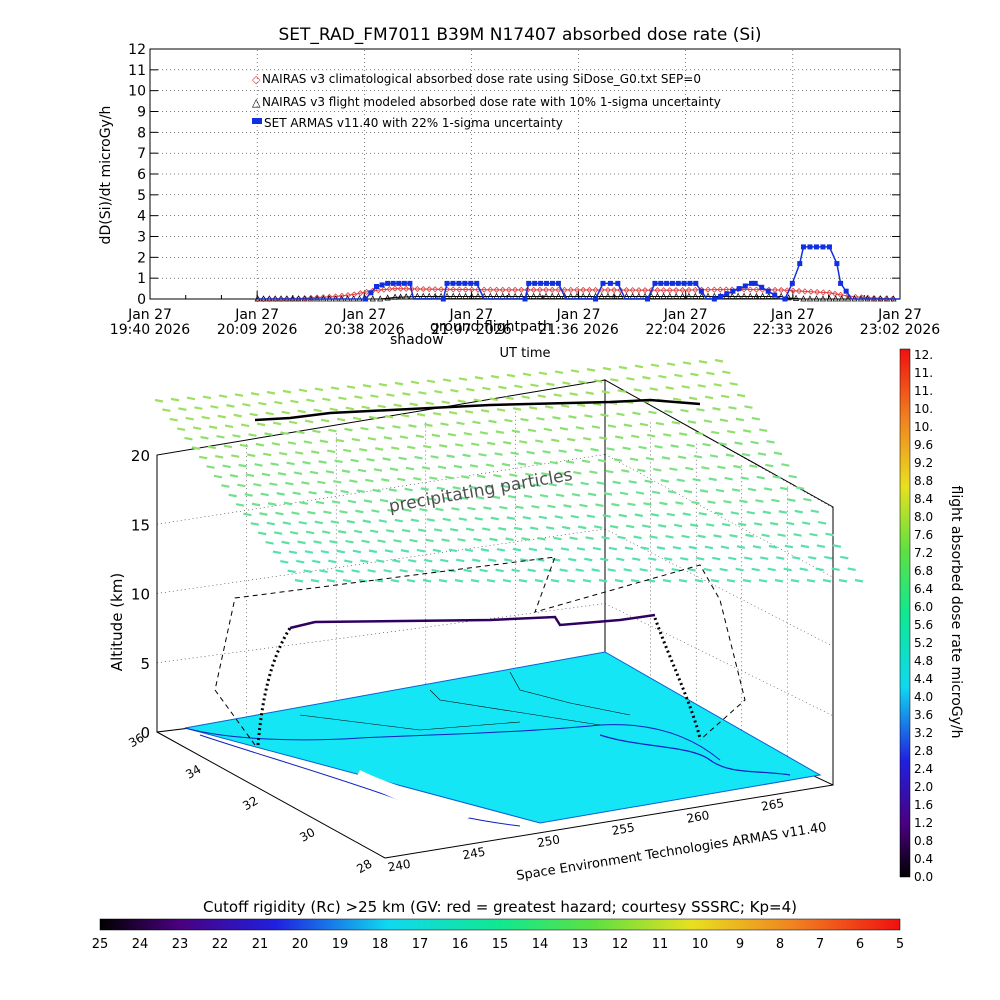 Image resolution: width=1000 pixels, height=1000 pixels. I want to click on altitude-tick-label: 5, so click(145, 664).